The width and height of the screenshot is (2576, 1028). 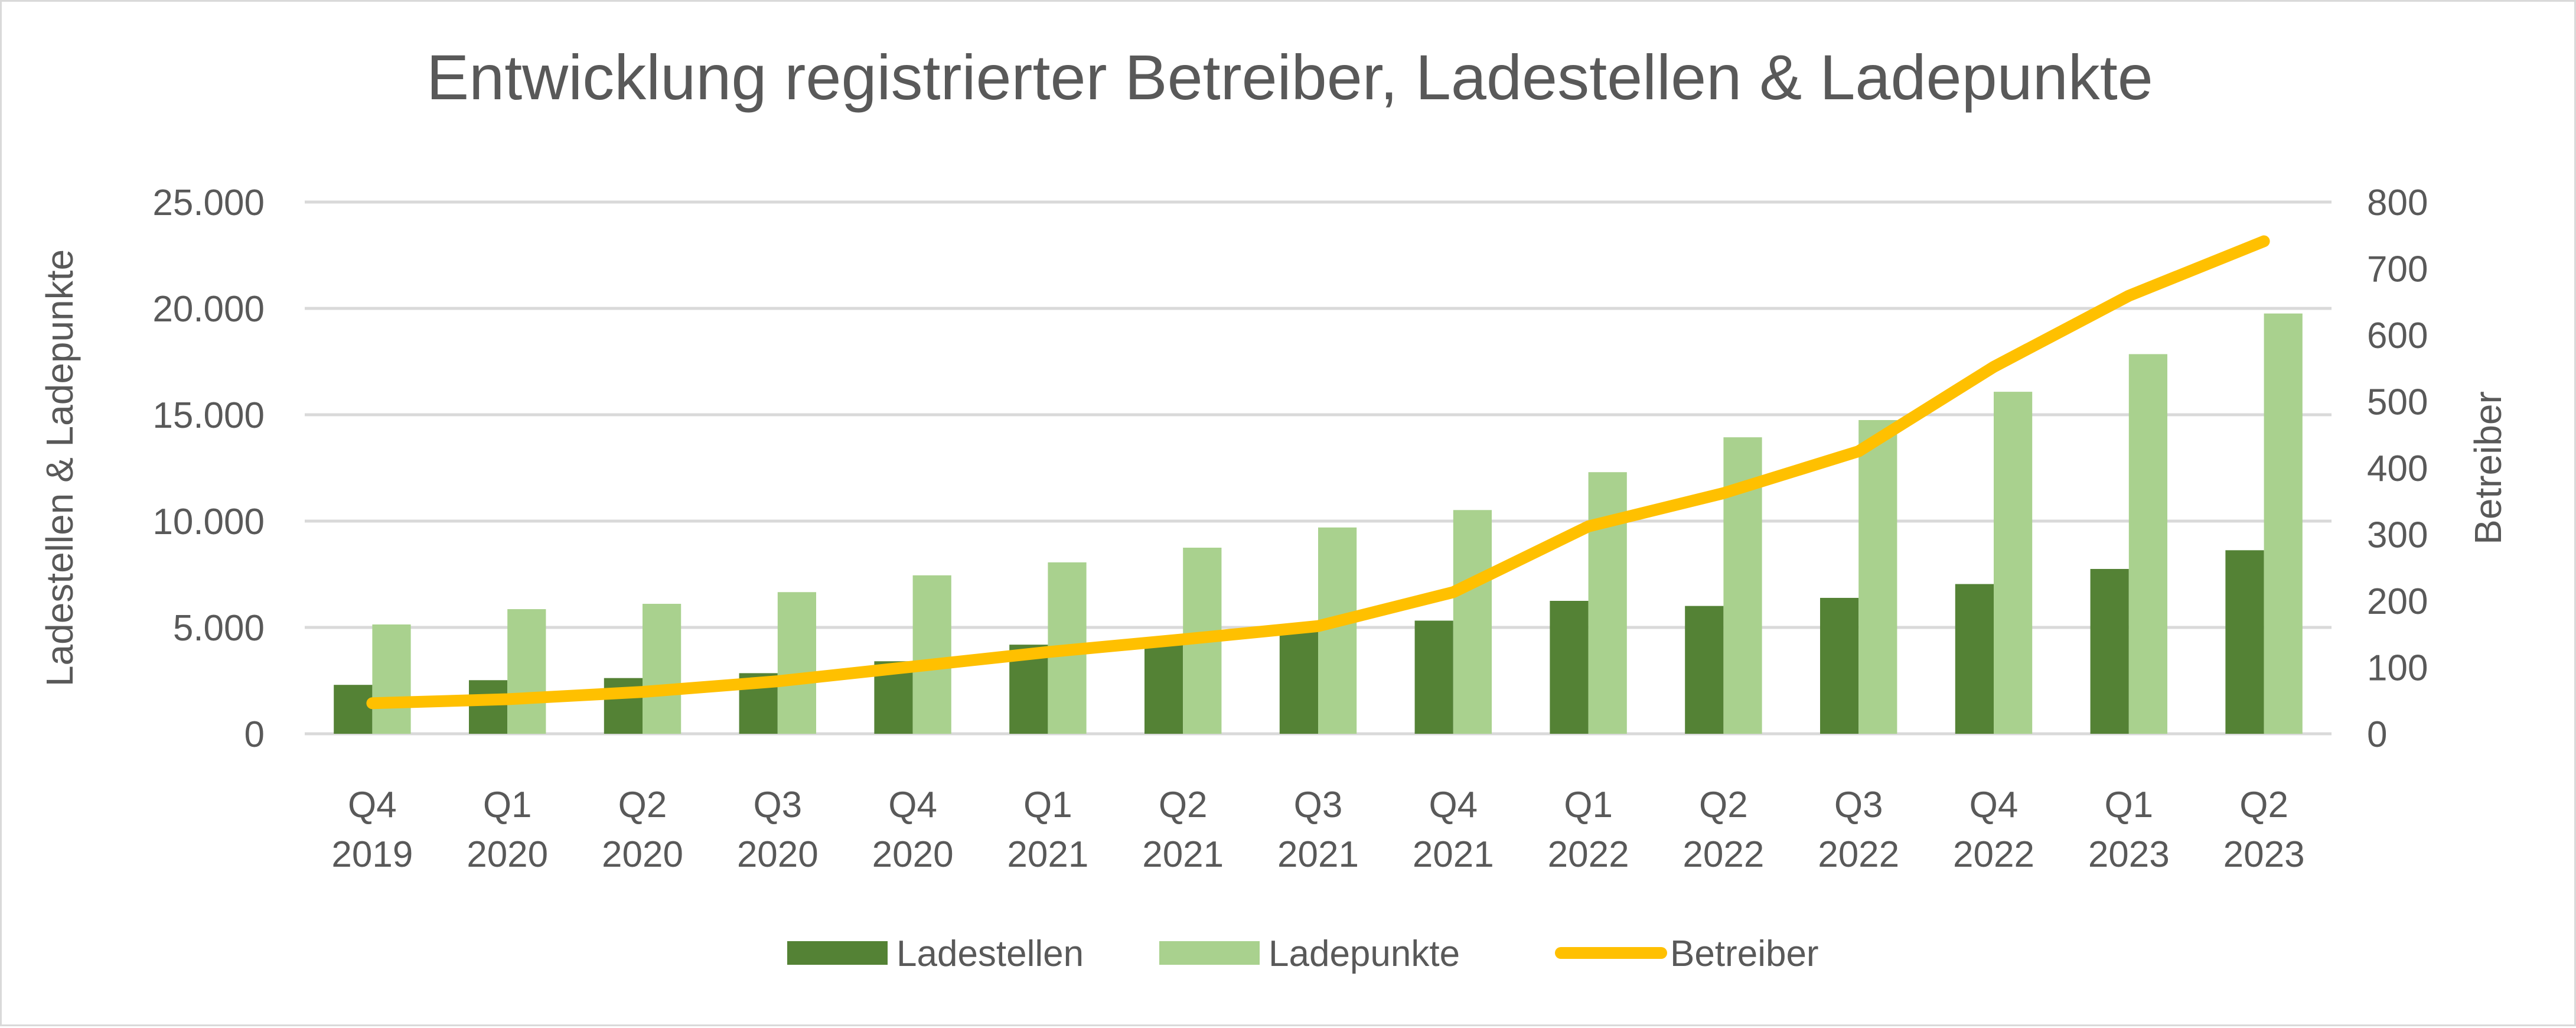 I want to click on y-right-tick-label: 0, so click(x=2377, y=734).